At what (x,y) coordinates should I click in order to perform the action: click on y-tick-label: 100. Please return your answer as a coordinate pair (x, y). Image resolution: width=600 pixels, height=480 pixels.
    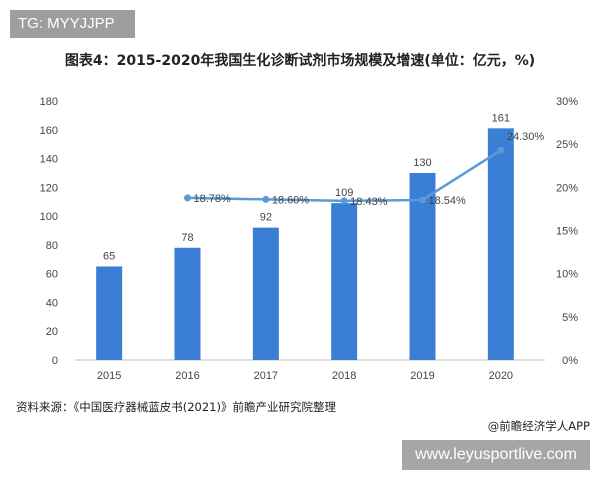
    Looking at the image, I should click on (49, 217).